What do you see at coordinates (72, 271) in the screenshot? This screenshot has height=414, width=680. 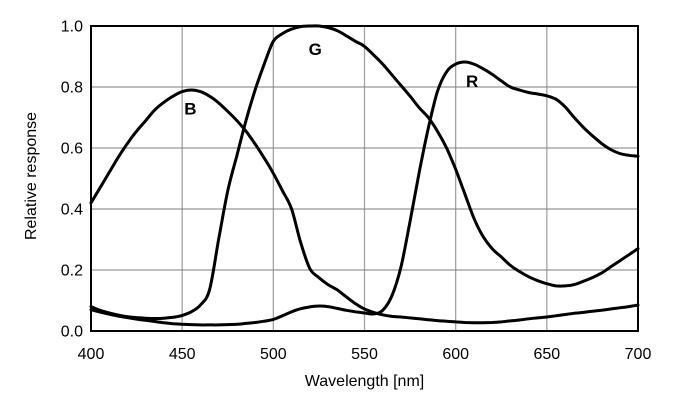 I see `y-tick-label-0.2: 0.2` at bounding box center [72, 271].